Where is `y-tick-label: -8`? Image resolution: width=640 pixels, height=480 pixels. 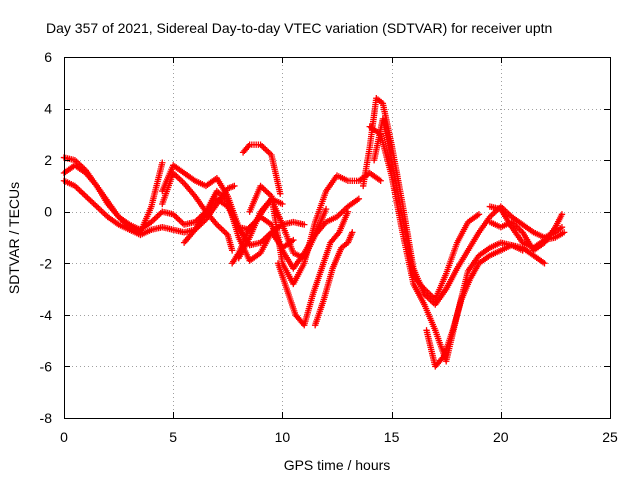 y-tick-label: -8 is located at coordinates (46, 418).